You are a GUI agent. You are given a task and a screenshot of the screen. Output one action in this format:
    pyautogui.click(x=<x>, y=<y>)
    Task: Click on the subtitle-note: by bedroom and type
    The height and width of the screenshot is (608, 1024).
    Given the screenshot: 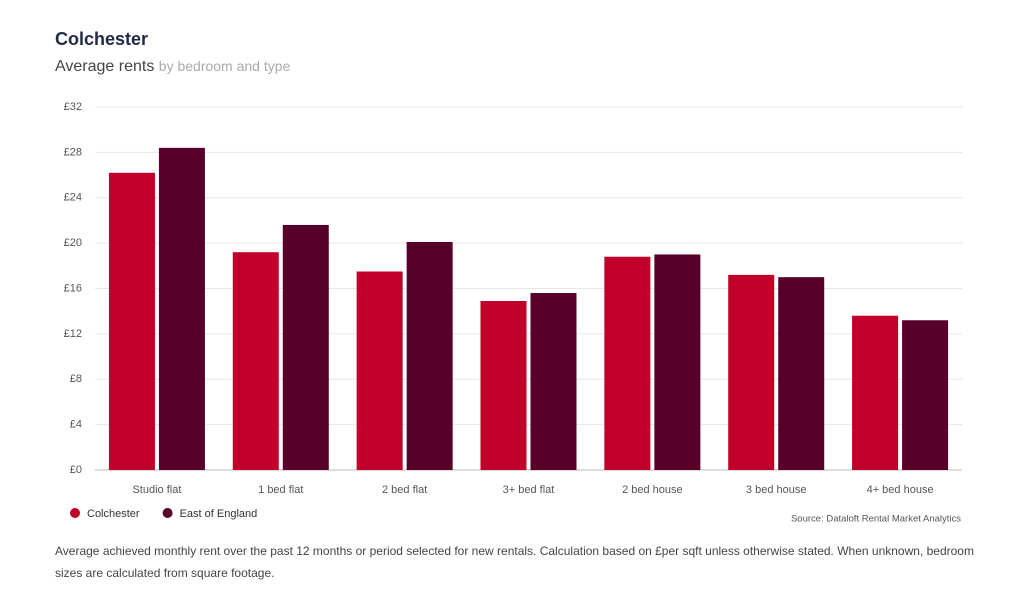 What is the action you would take?
    pyautogui.click(x=225, y=66)
    